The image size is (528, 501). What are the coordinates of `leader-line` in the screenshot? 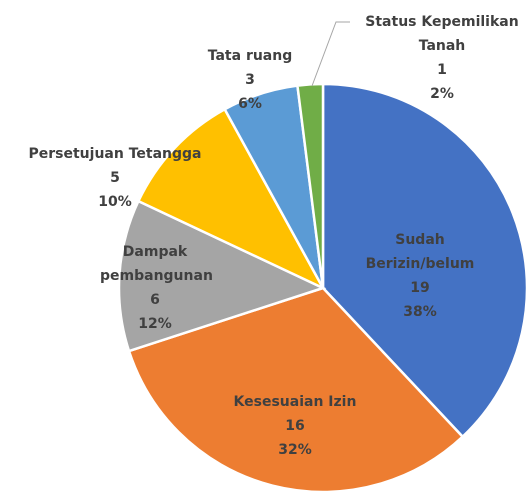 It's located at (330, 54).